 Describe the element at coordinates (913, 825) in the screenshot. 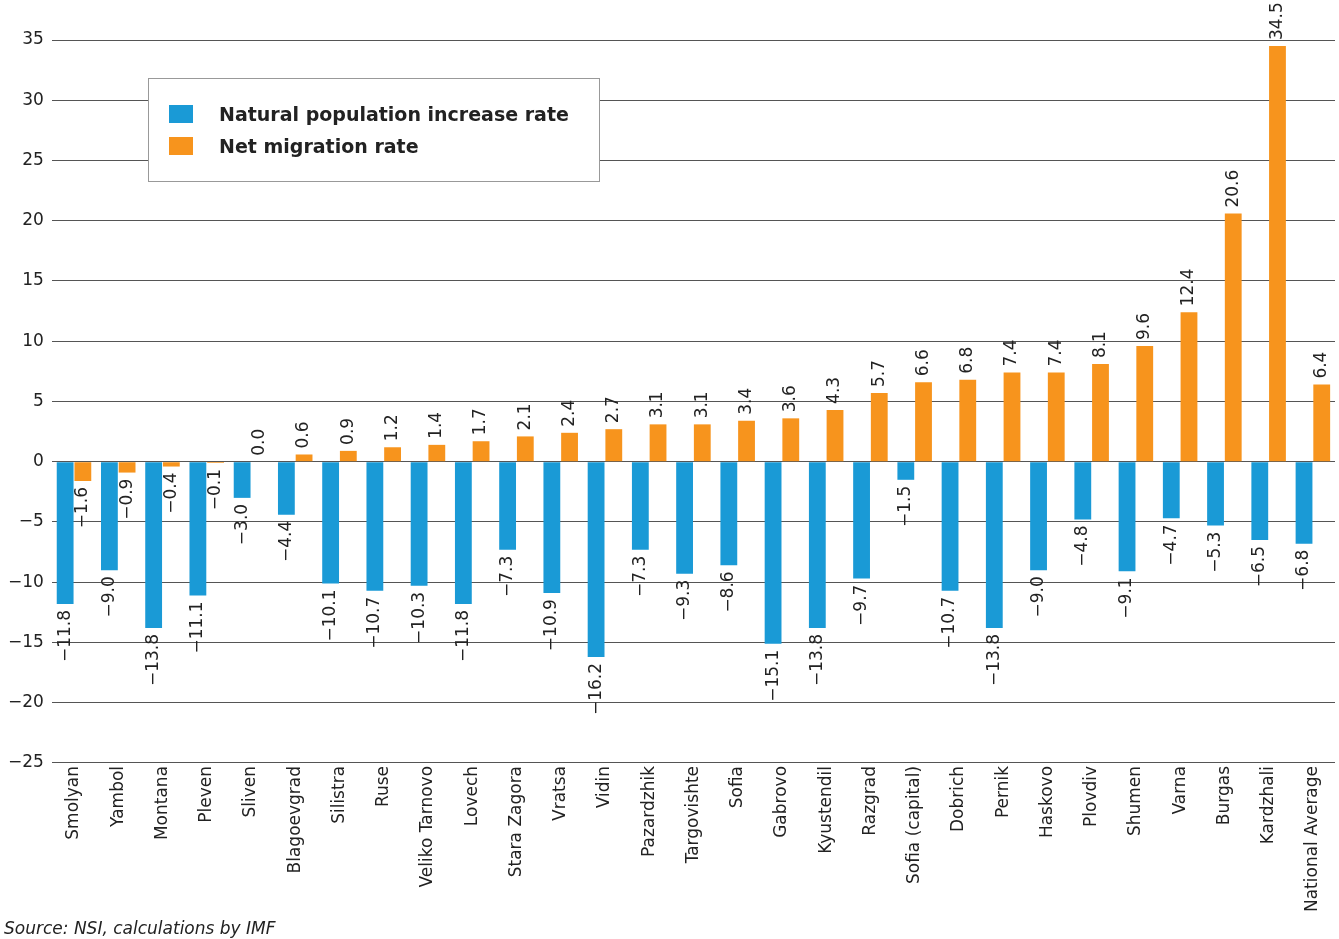

I see `x-tick-label: Sofia (capital)` at that location.